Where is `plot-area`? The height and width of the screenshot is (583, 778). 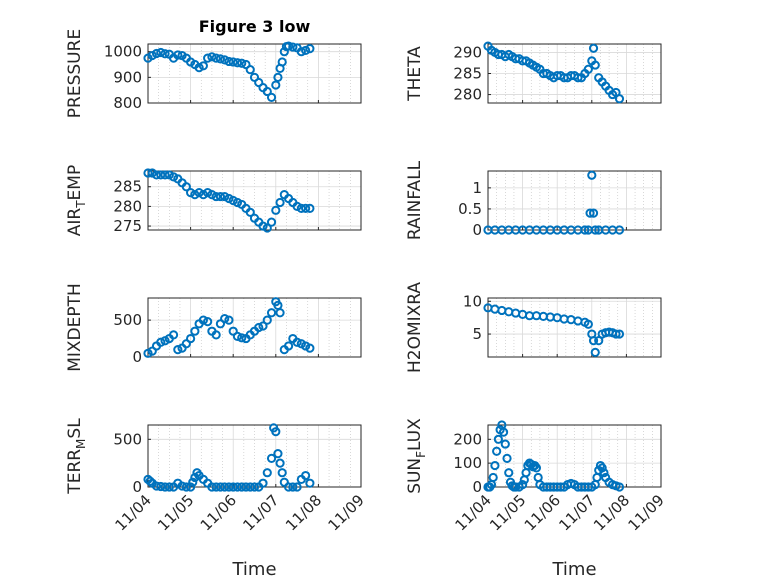 plot-area is located at coordinates (574, 327).